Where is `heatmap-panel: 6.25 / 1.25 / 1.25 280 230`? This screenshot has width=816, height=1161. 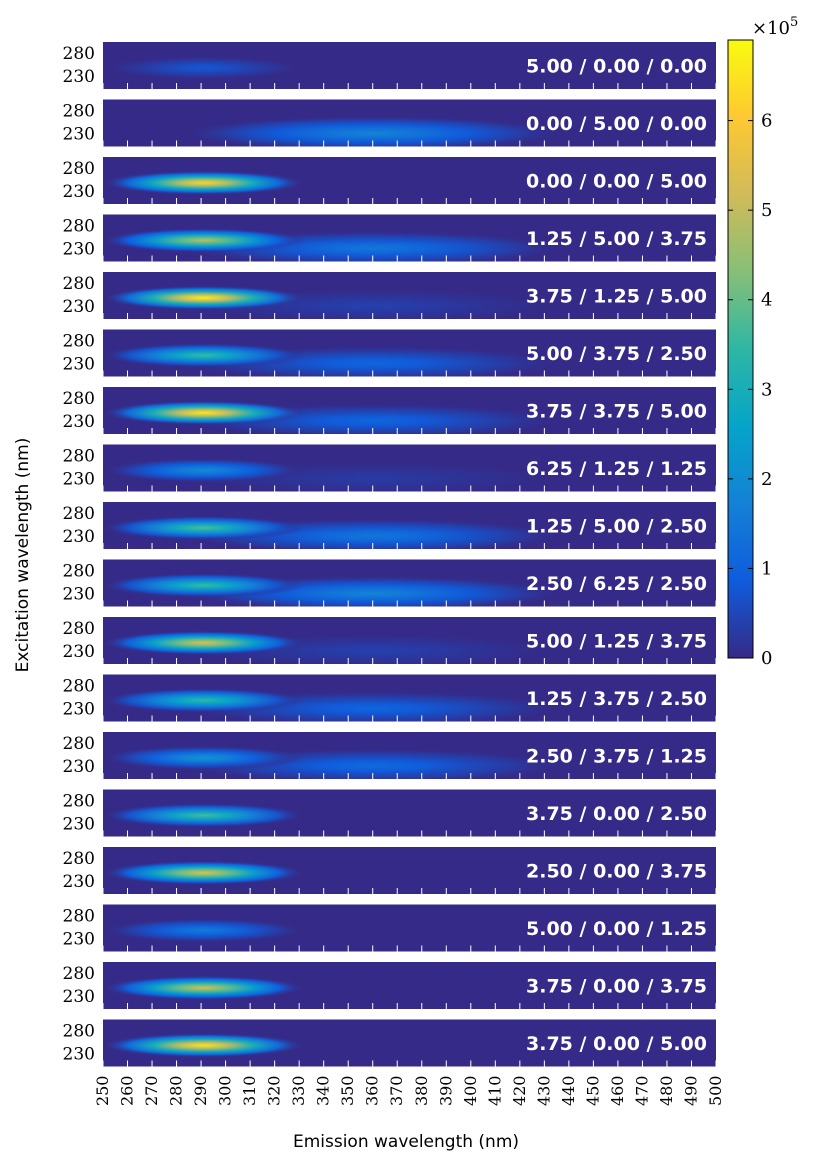 heatmap-panel: 6.25 / 1.25 / 1.25 280 230 is located at coordinates (390, 468).